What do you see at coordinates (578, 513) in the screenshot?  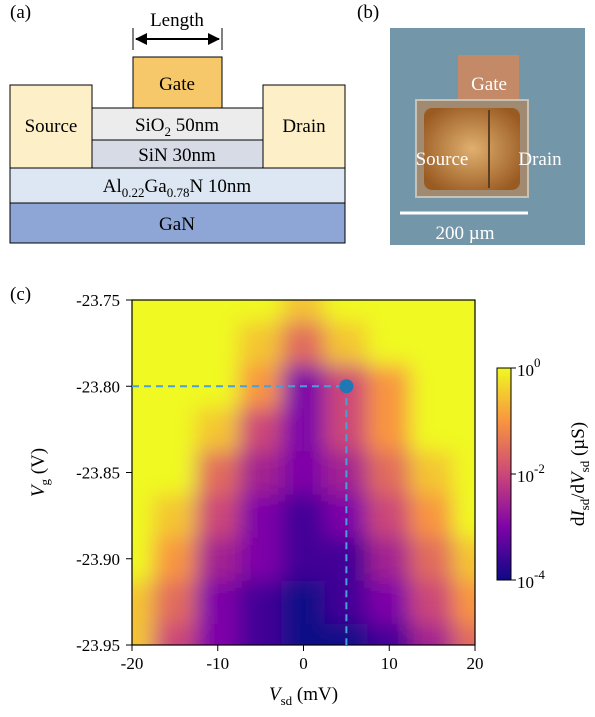 I see `text: I` at bounding box center [578, 513].